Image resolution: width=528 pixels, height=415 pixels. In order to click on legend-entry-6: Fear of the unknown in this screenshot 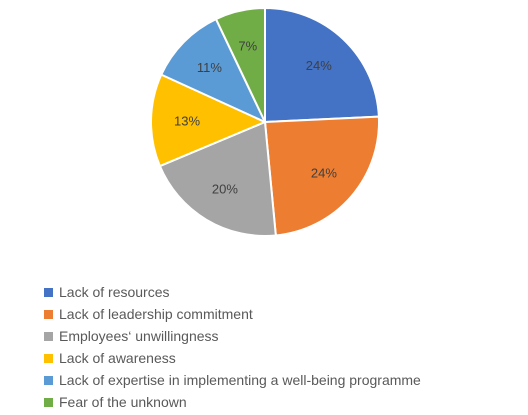, I will do `click(232, 402)`.